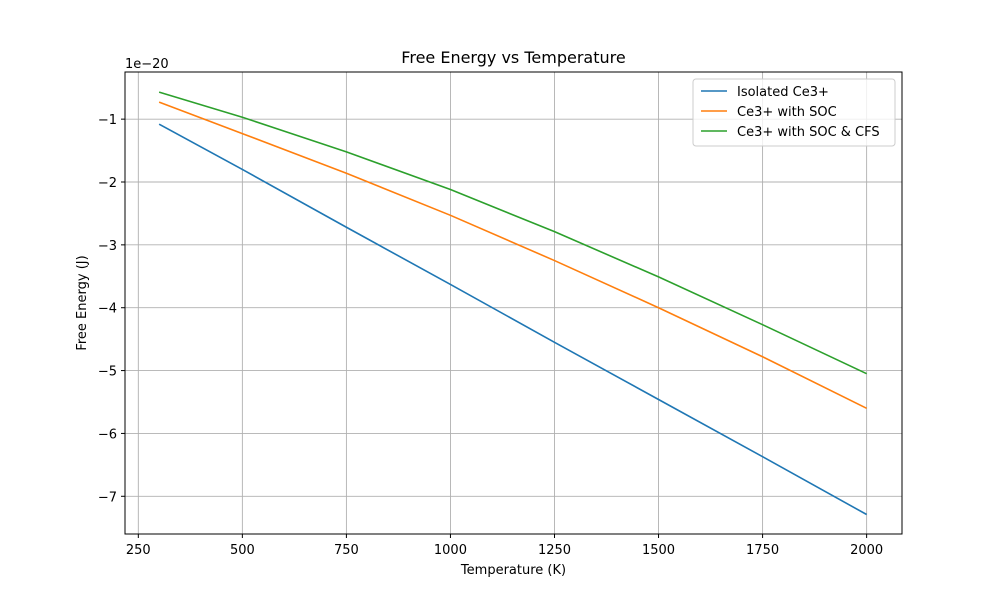  What do you see at coordinates (866, 550) in the screenshot?
I see `x-tick-label: 2000` at bounding box center [866, 550].